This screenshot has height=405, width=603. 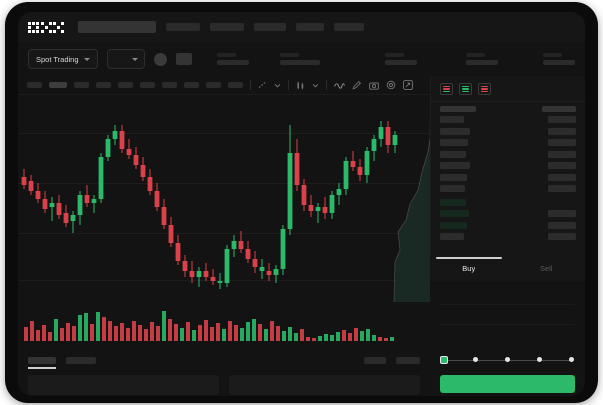 I want to click on order-book-asks, so click(x=508, y=154).